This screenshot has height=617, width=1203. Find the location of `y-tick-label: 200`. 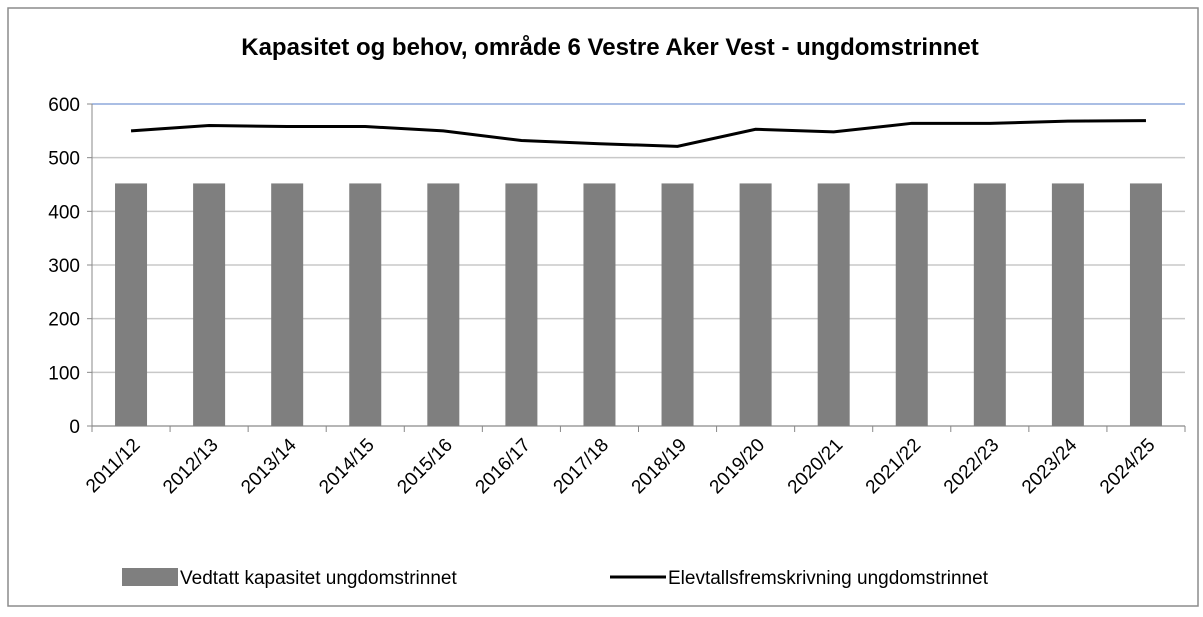

y-tick-label: 200 is located at coordinates (64, 320).